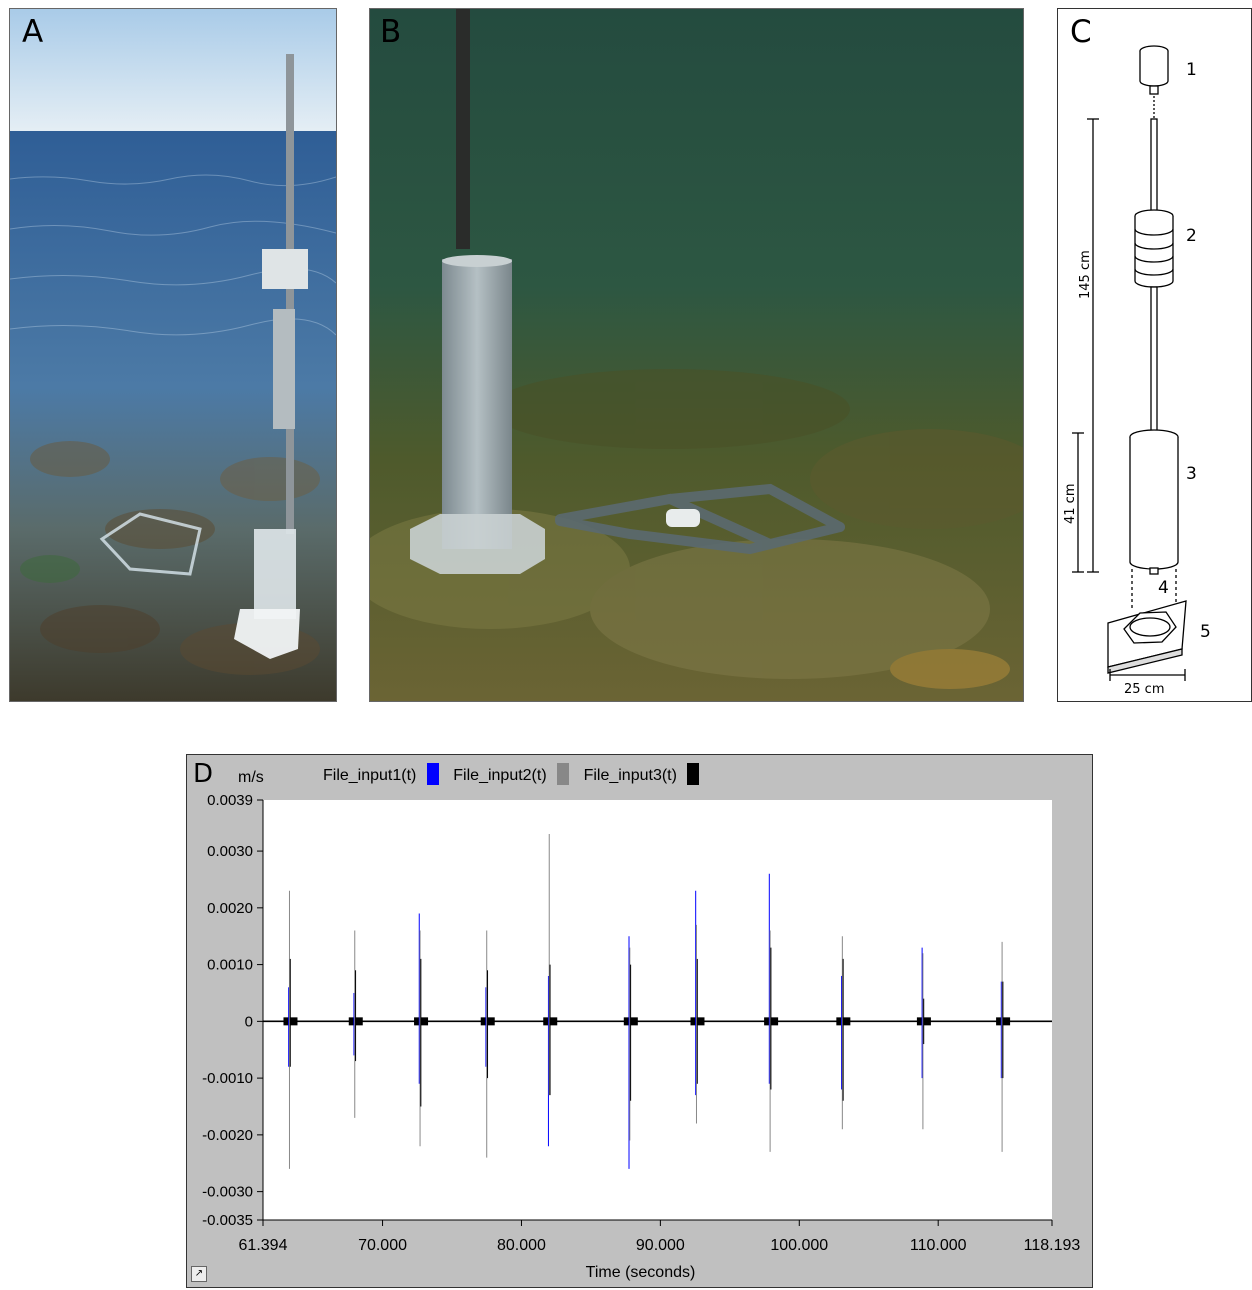 Image resolution: width=1252 pixels, height=1290 pixels. I want to click on panel-c-diagram: C, so click(1154, 355).